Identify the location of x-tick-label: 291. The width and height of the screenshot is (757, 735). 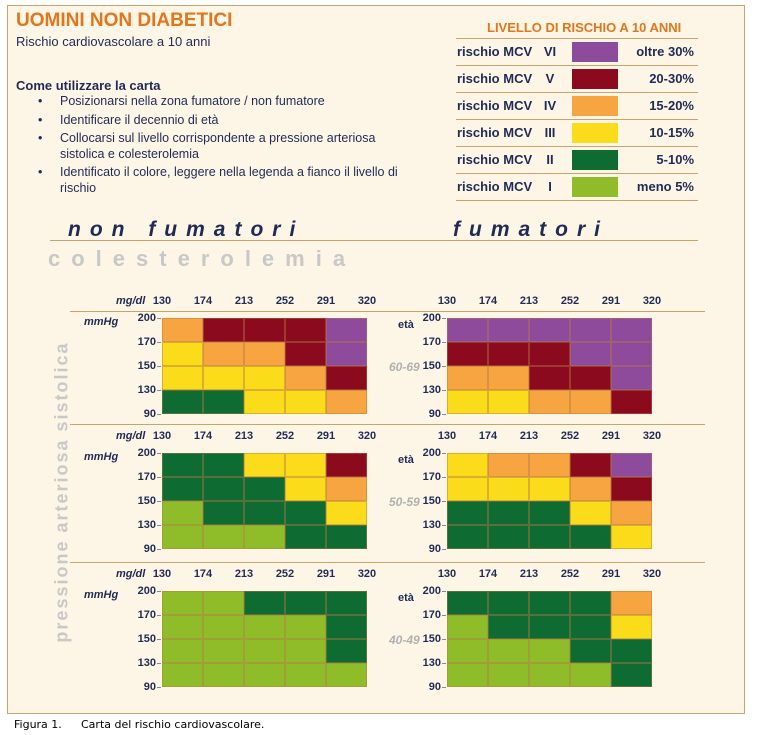
(611, 436).